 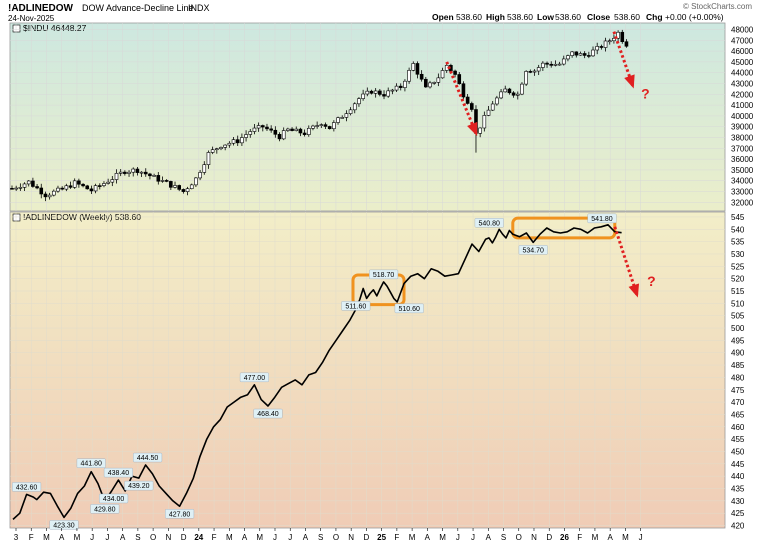 I want to click on value-label: 510.60, so click(x=409, y=309).